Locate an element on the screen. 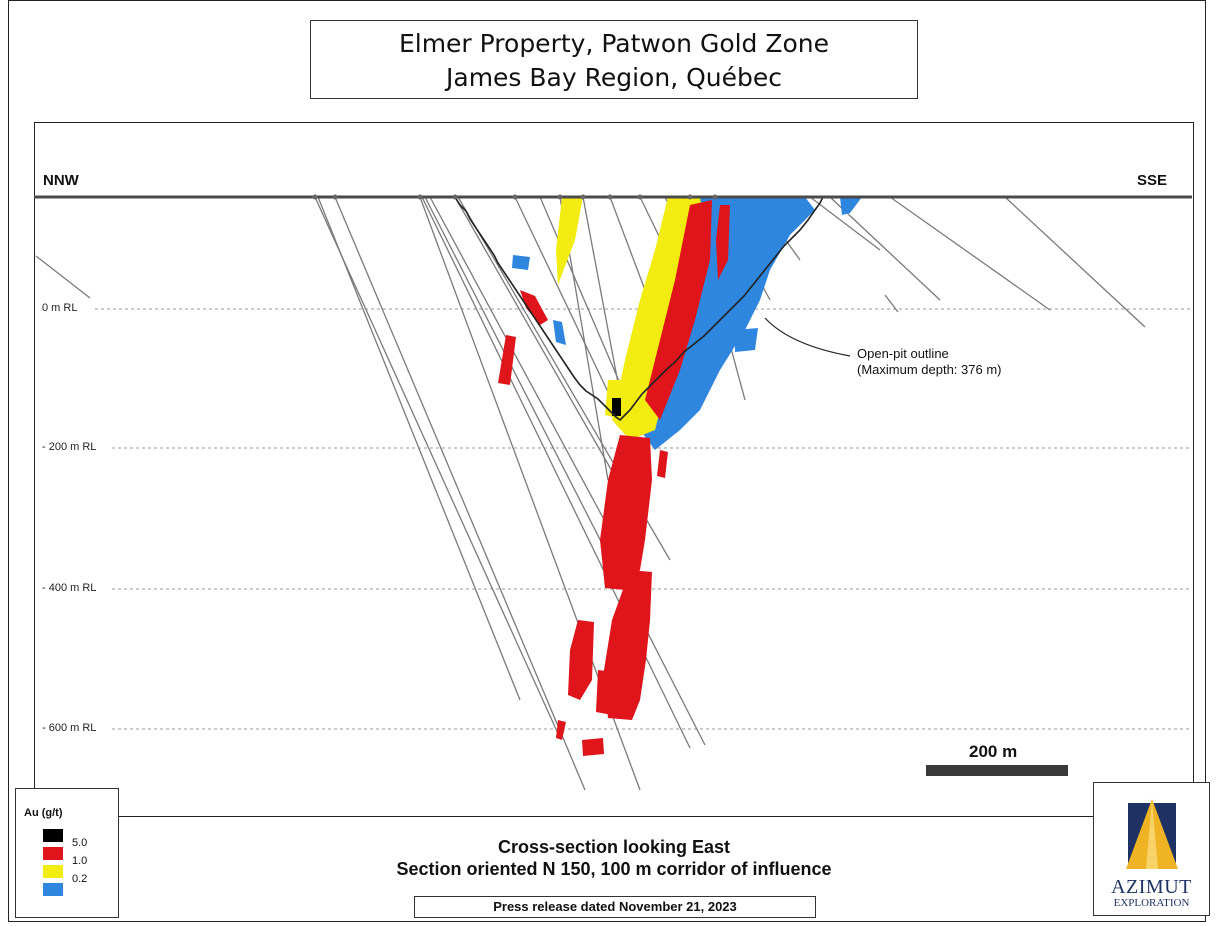 The height and width of the screenshot is (926, 1216). azimut-triangle-logo-icon is located at coordinates (1152, 834).